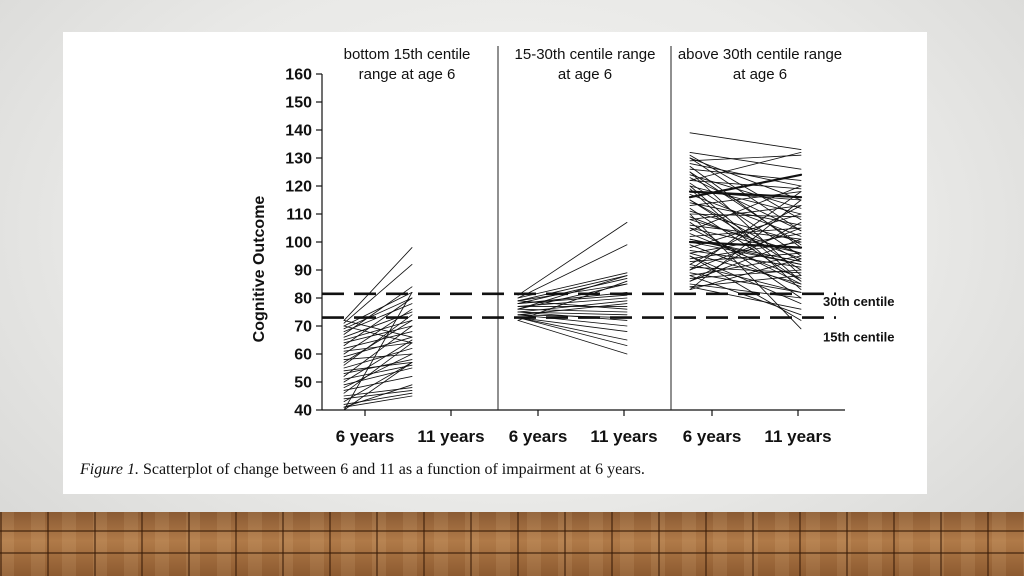  Describe the element at coordinates (859, 337) in the screenshot. I see `reference-line-label: 15th centile` at that location.